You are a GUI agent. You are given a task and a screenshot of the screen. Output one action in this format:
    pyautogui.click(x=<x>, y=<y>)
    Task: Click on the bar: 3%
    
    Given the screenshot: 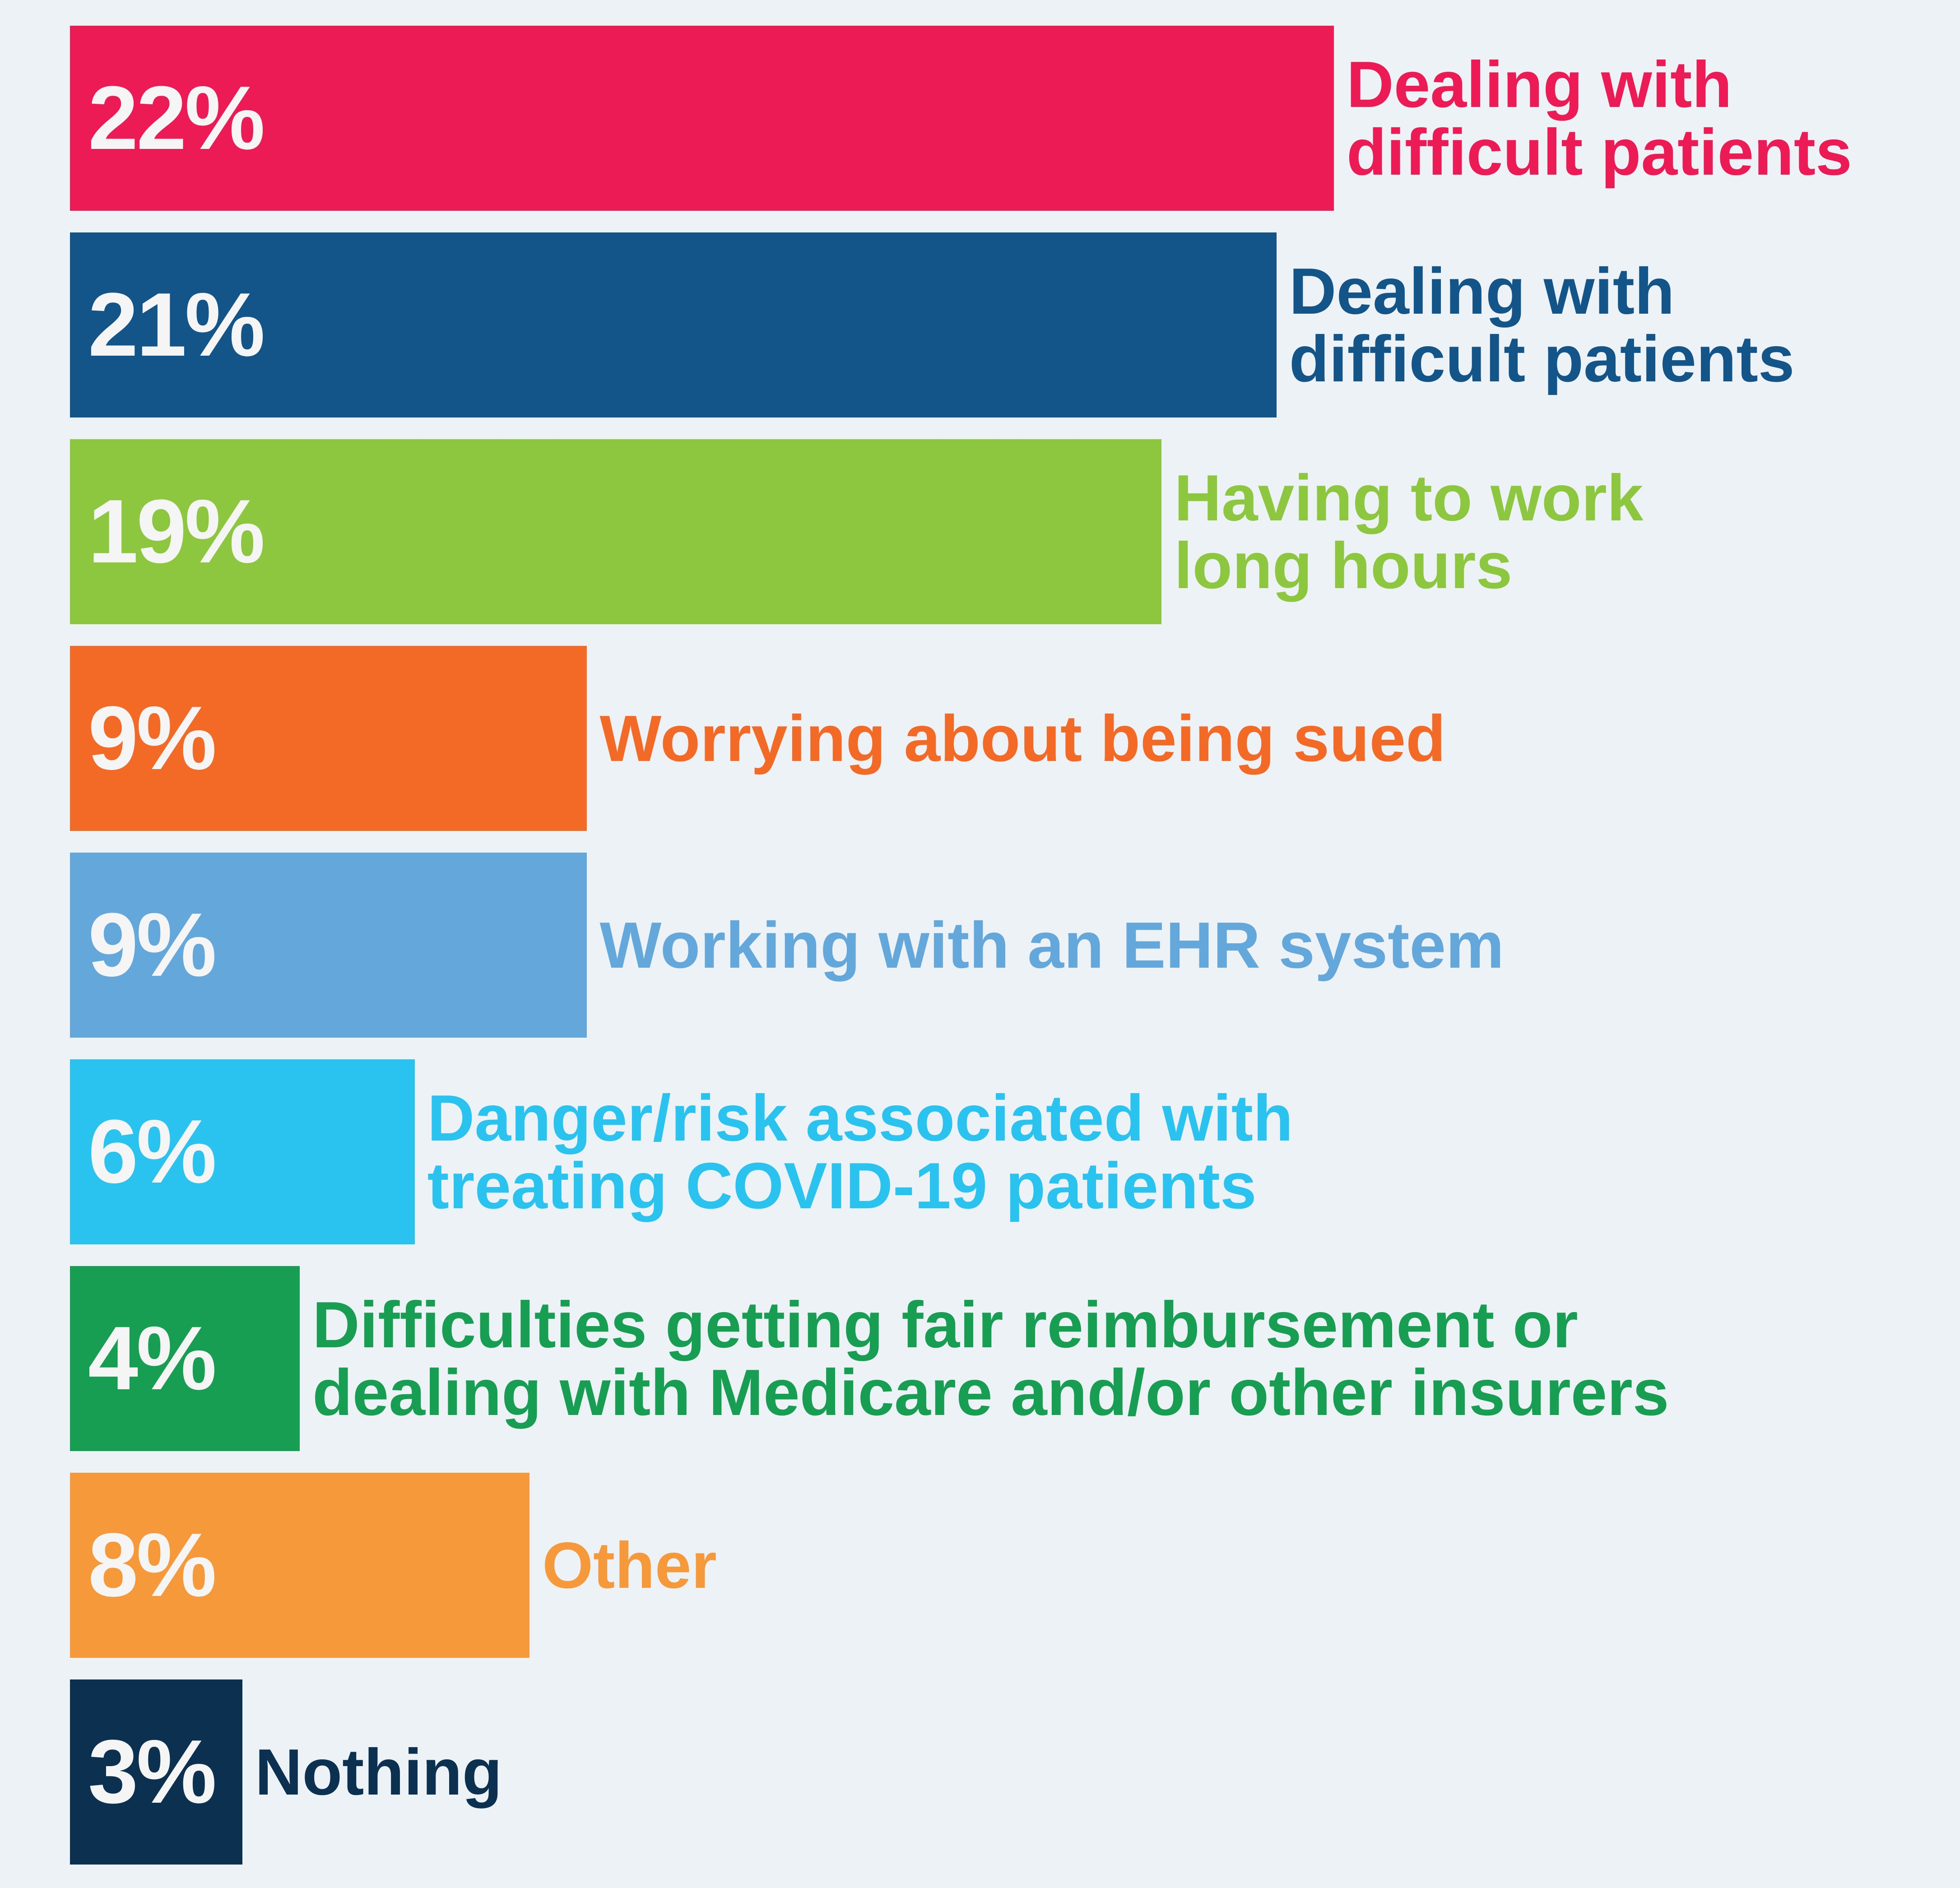 What is the action you would take?
    pyautogui.click(x=156, y=1772)
    